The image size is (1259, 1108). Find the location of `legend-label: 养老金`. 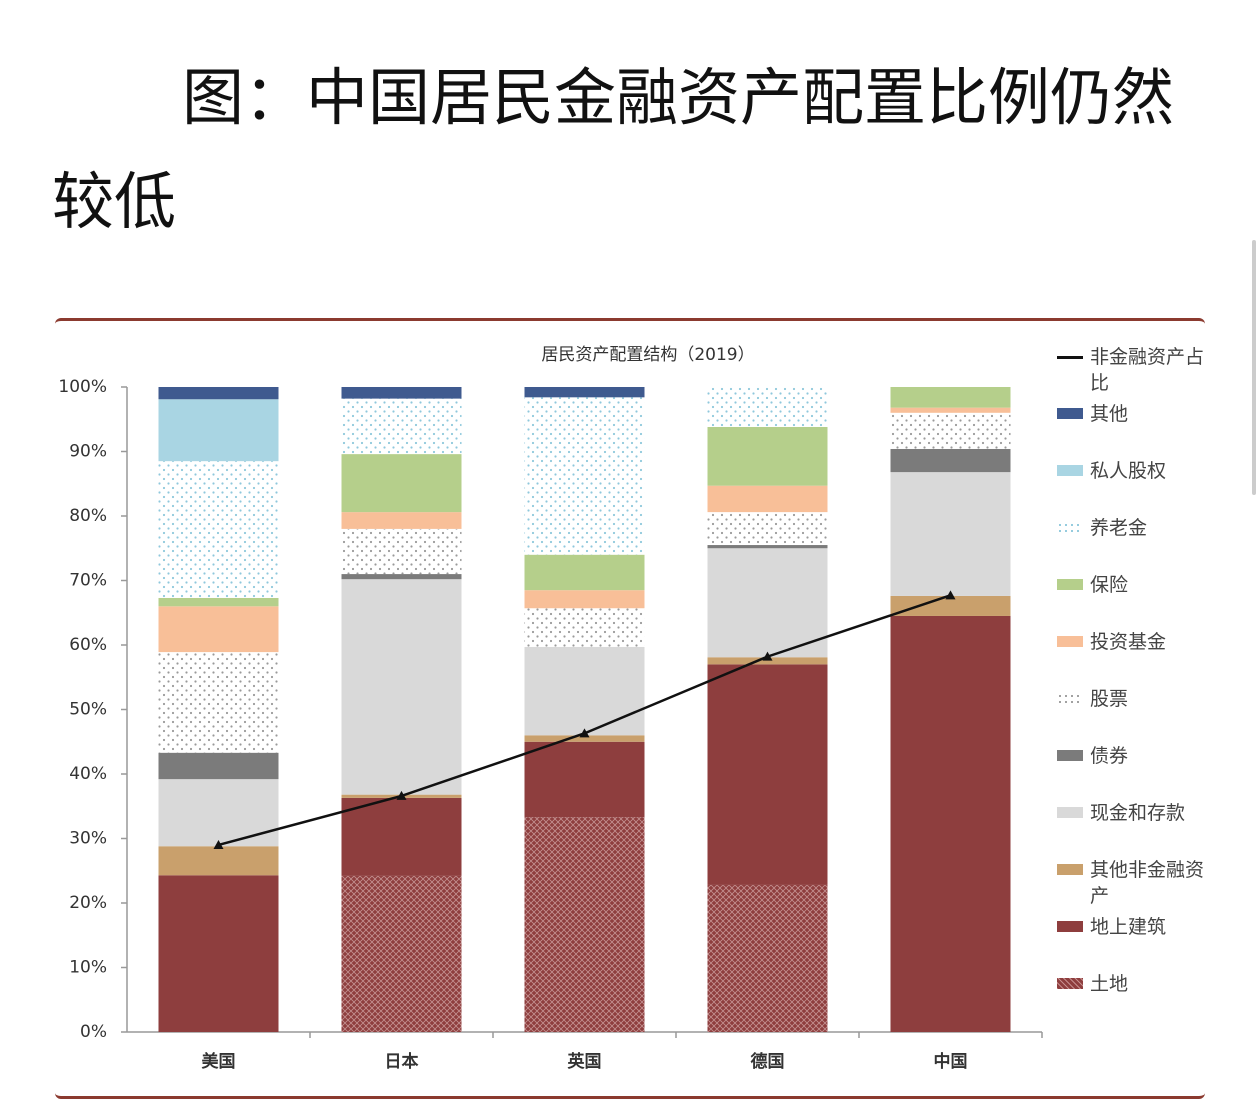

legend-label: 养老金 is located at coordinates (1119, 528).